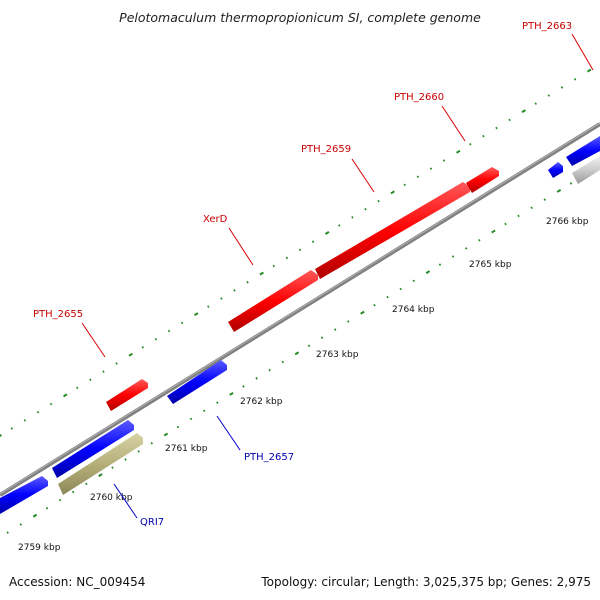 The height and width of the screenshot is (600, 600). I want to click on accession-text: Accession: NC_009454, so click(77, 582).